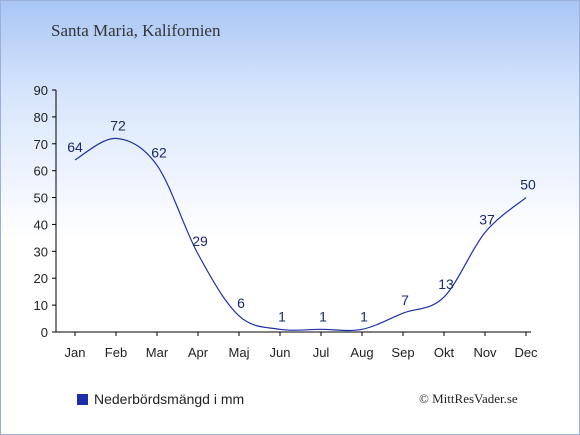  I want to click on y-tick-label: 50, so click(41, 198).